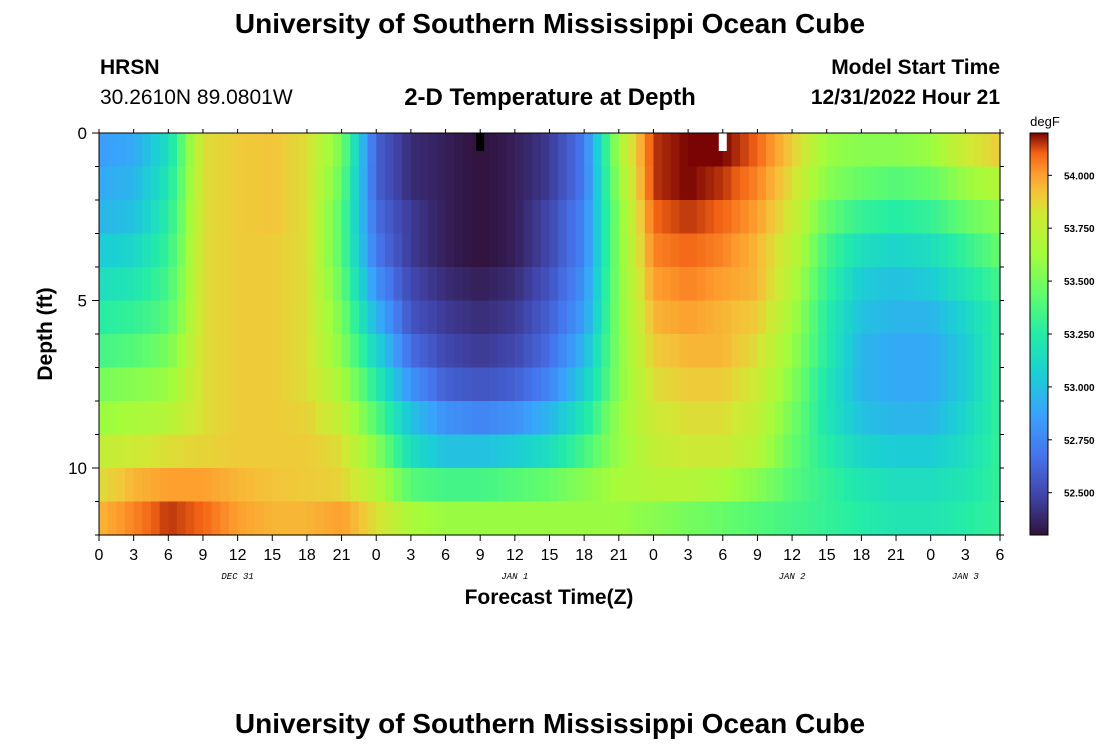 The image size is (1100, 750). Describe the element at coordinates (445, 555) in the screenshot. I see `x-tick-label: 6` at that location.